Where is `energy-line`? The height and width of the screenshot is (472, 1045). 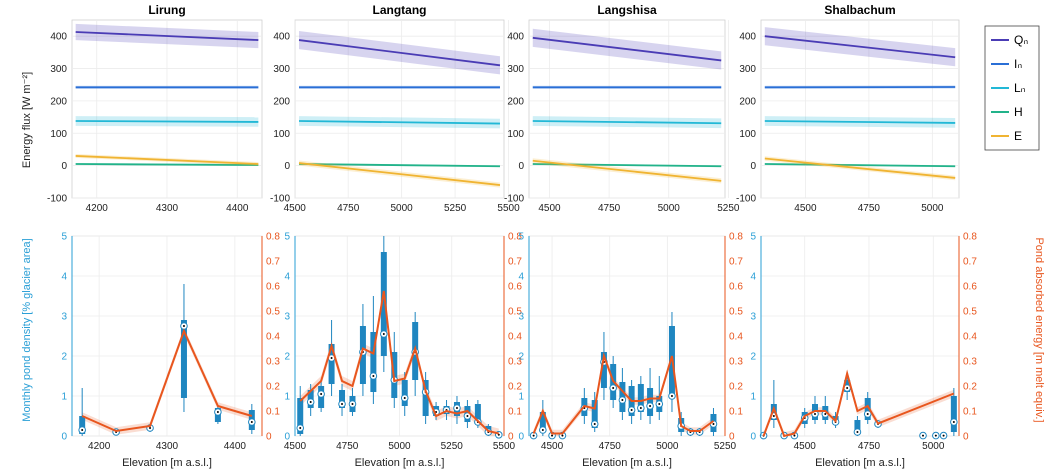
energy-line is located at coordinates (167, 380).